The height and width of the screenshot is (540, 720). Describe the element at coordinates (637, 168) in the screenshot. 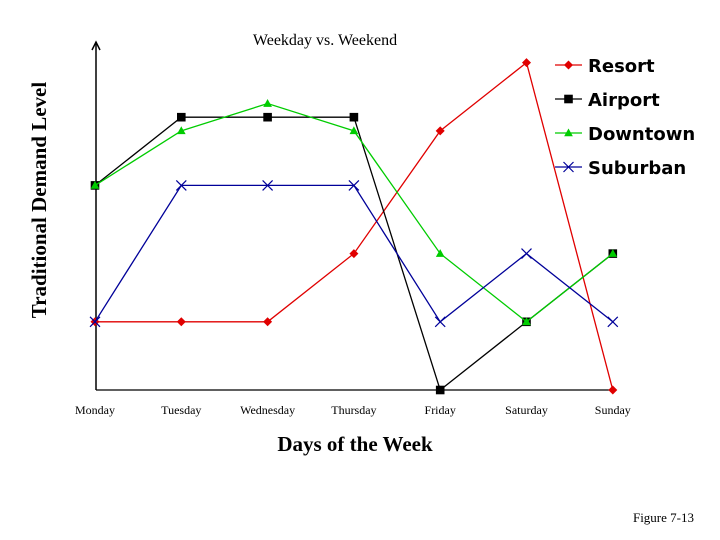

I see `legend-label: Suburban` at that location.